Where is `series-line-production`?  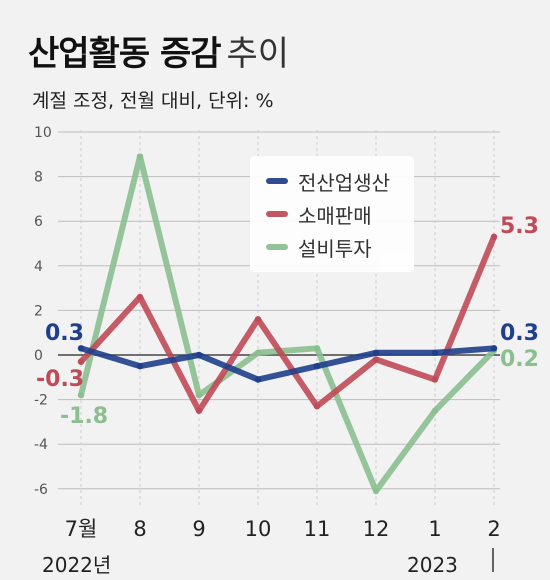
series-line-production is located at coordinates (287, 364).